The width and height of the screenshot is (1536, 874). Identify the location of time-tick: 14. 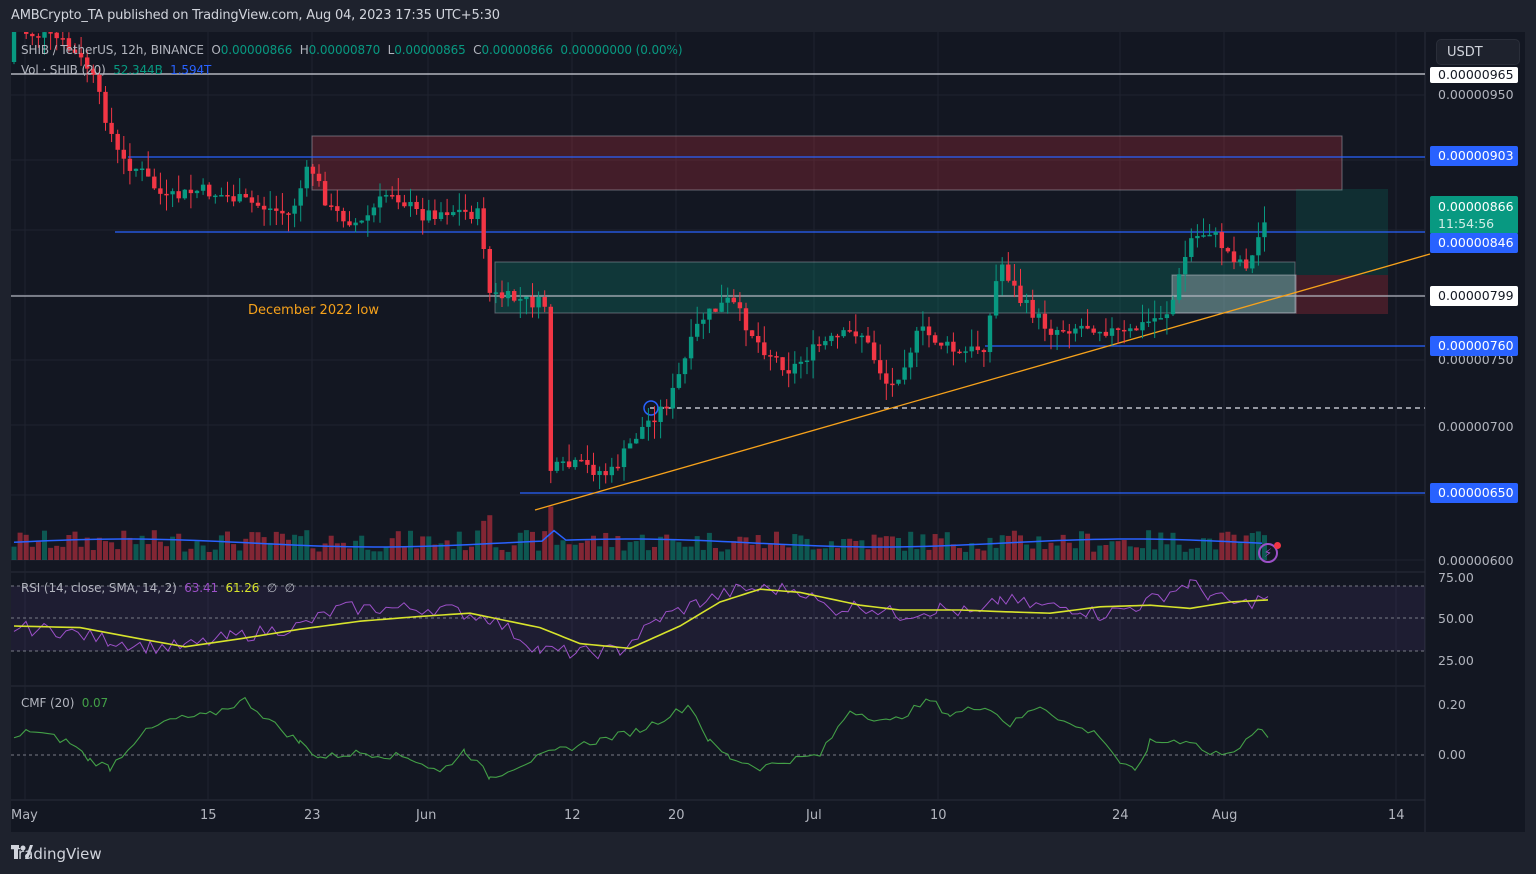
(1396, 815).